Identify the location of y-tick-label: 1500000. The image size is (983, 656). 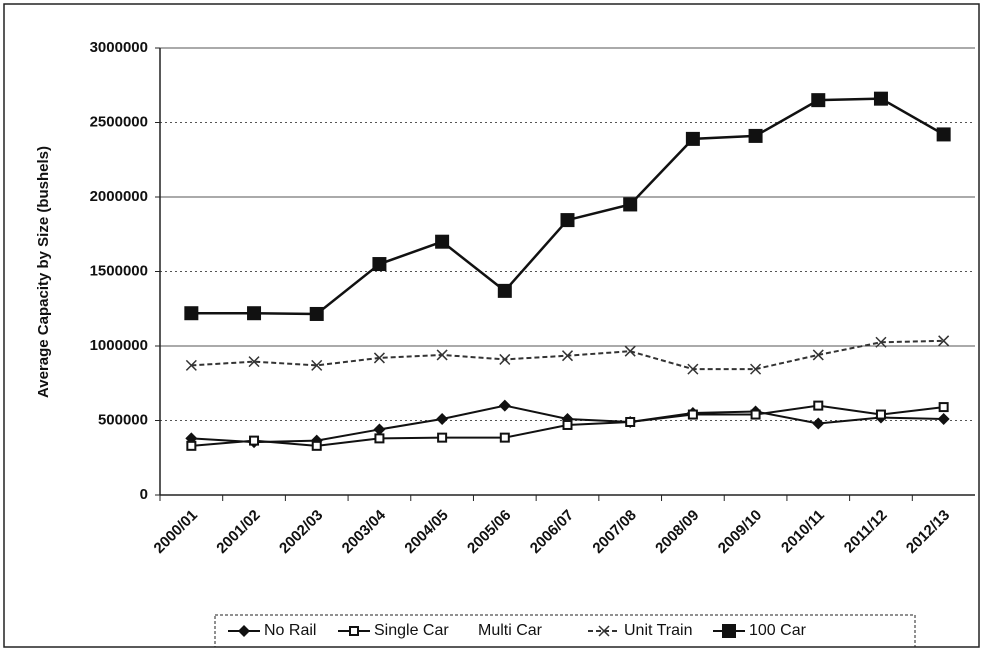
(119, 270).